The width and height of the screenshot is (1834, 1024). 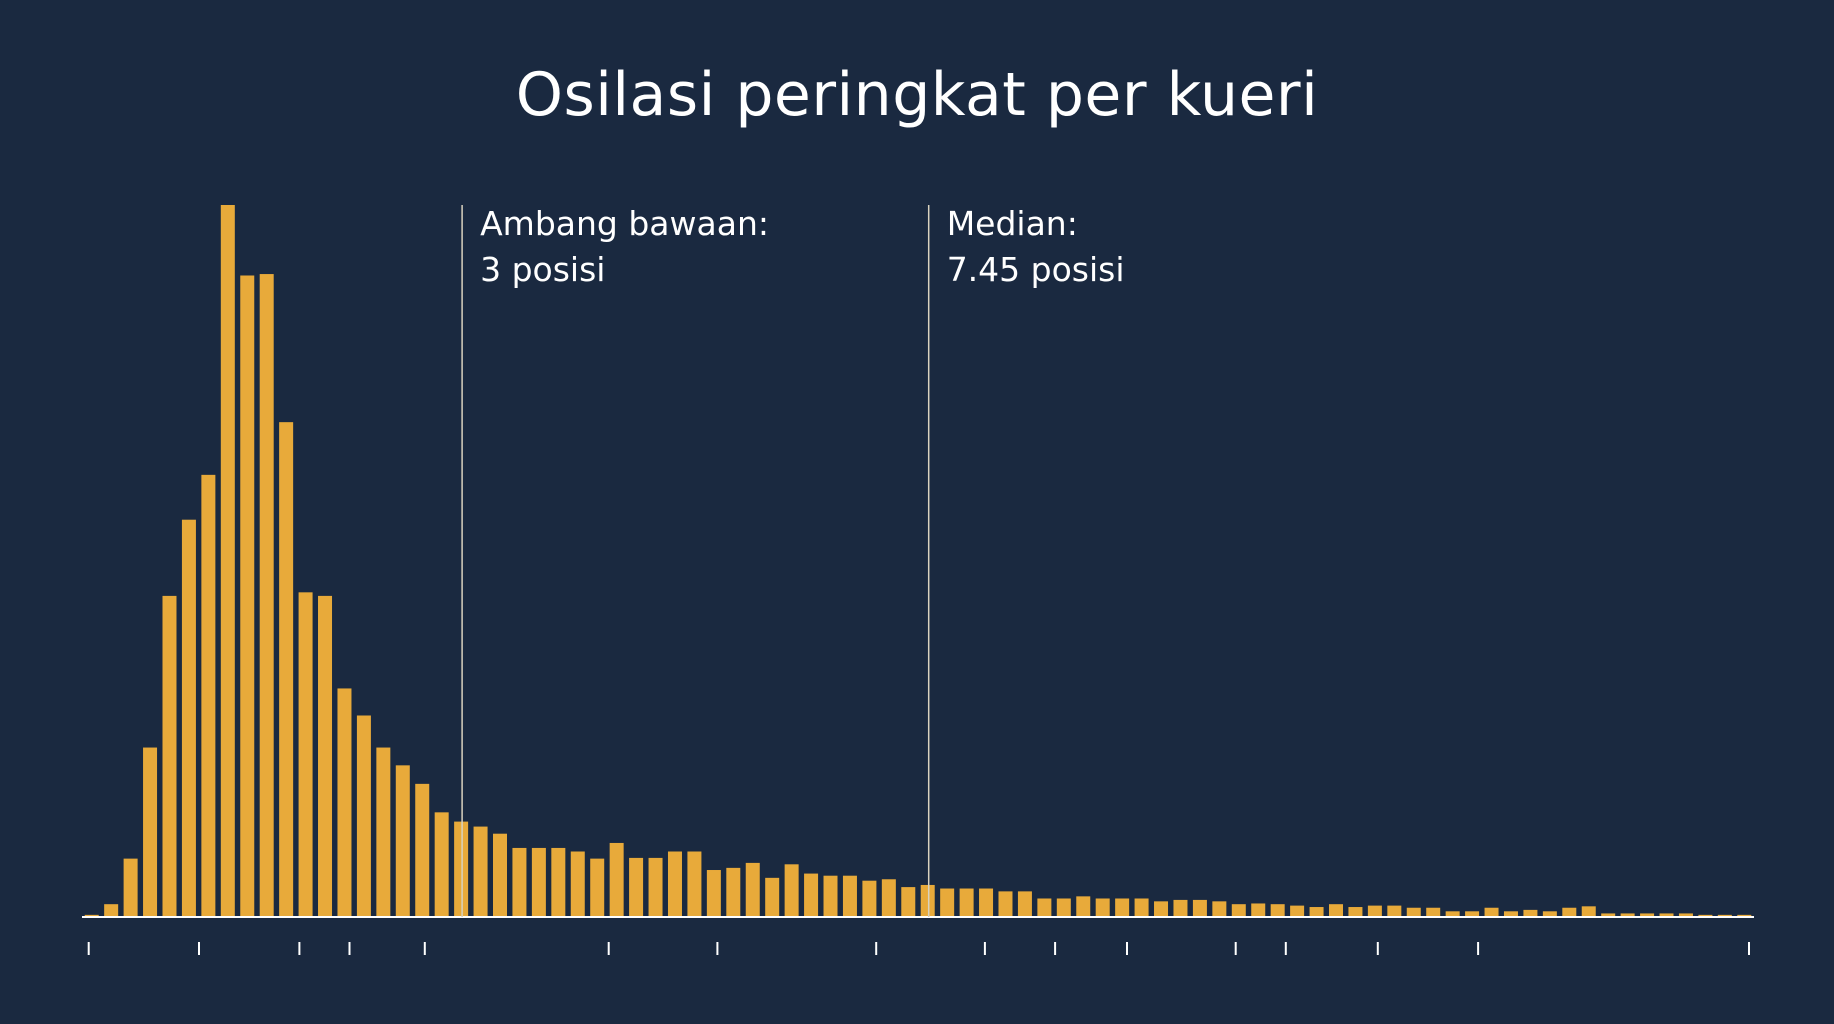 What do you see at coordinates (1012, 223) in the screenshot?
I see `median-label: Median:` at bounding box center [1012, 223].